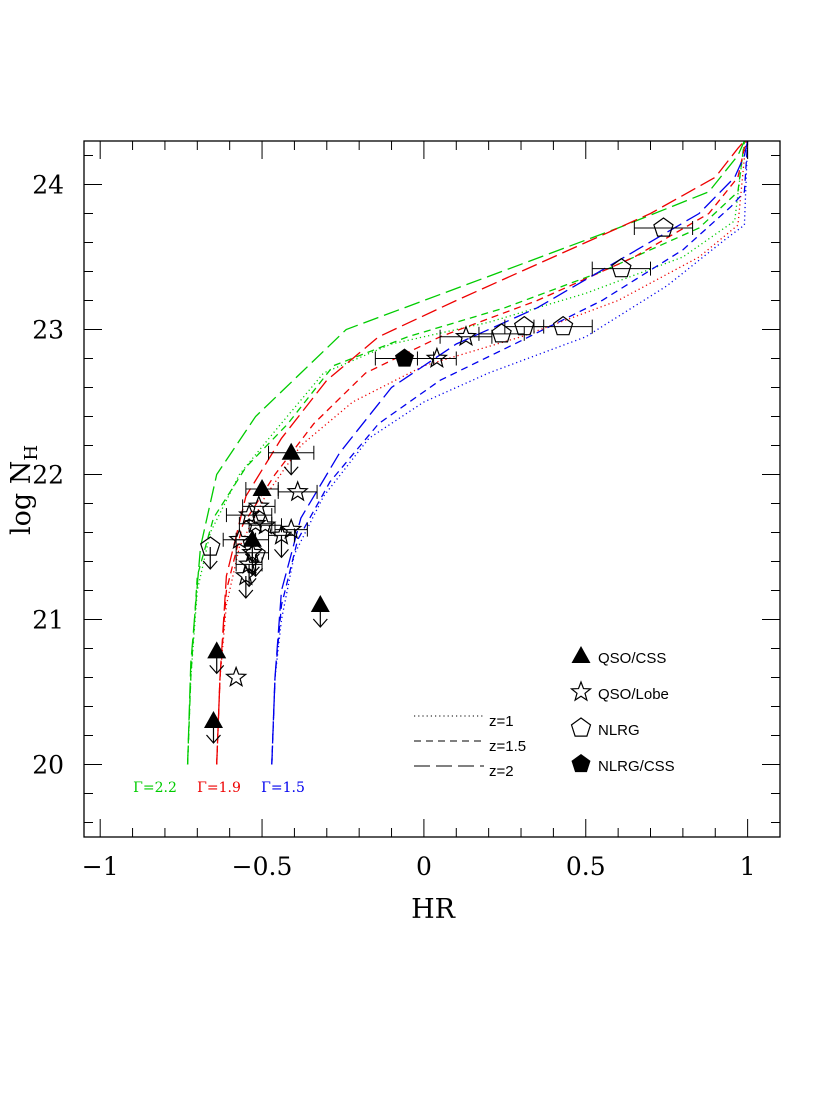  I want to click on legend-line-label: z=1.5, so click(507, 746).